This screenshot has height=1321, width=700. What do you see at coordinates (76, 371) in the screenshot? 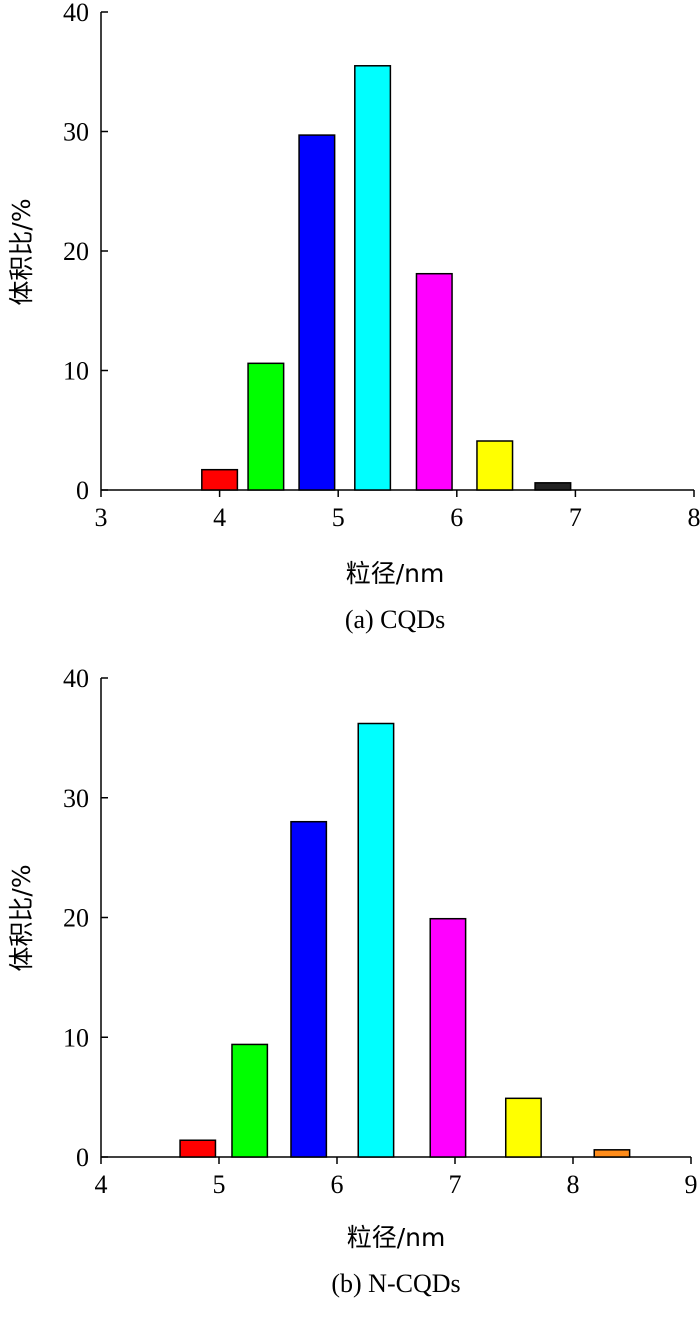
I see `chart-a-y-tick-label: 10` at bounding box center [76, 371].